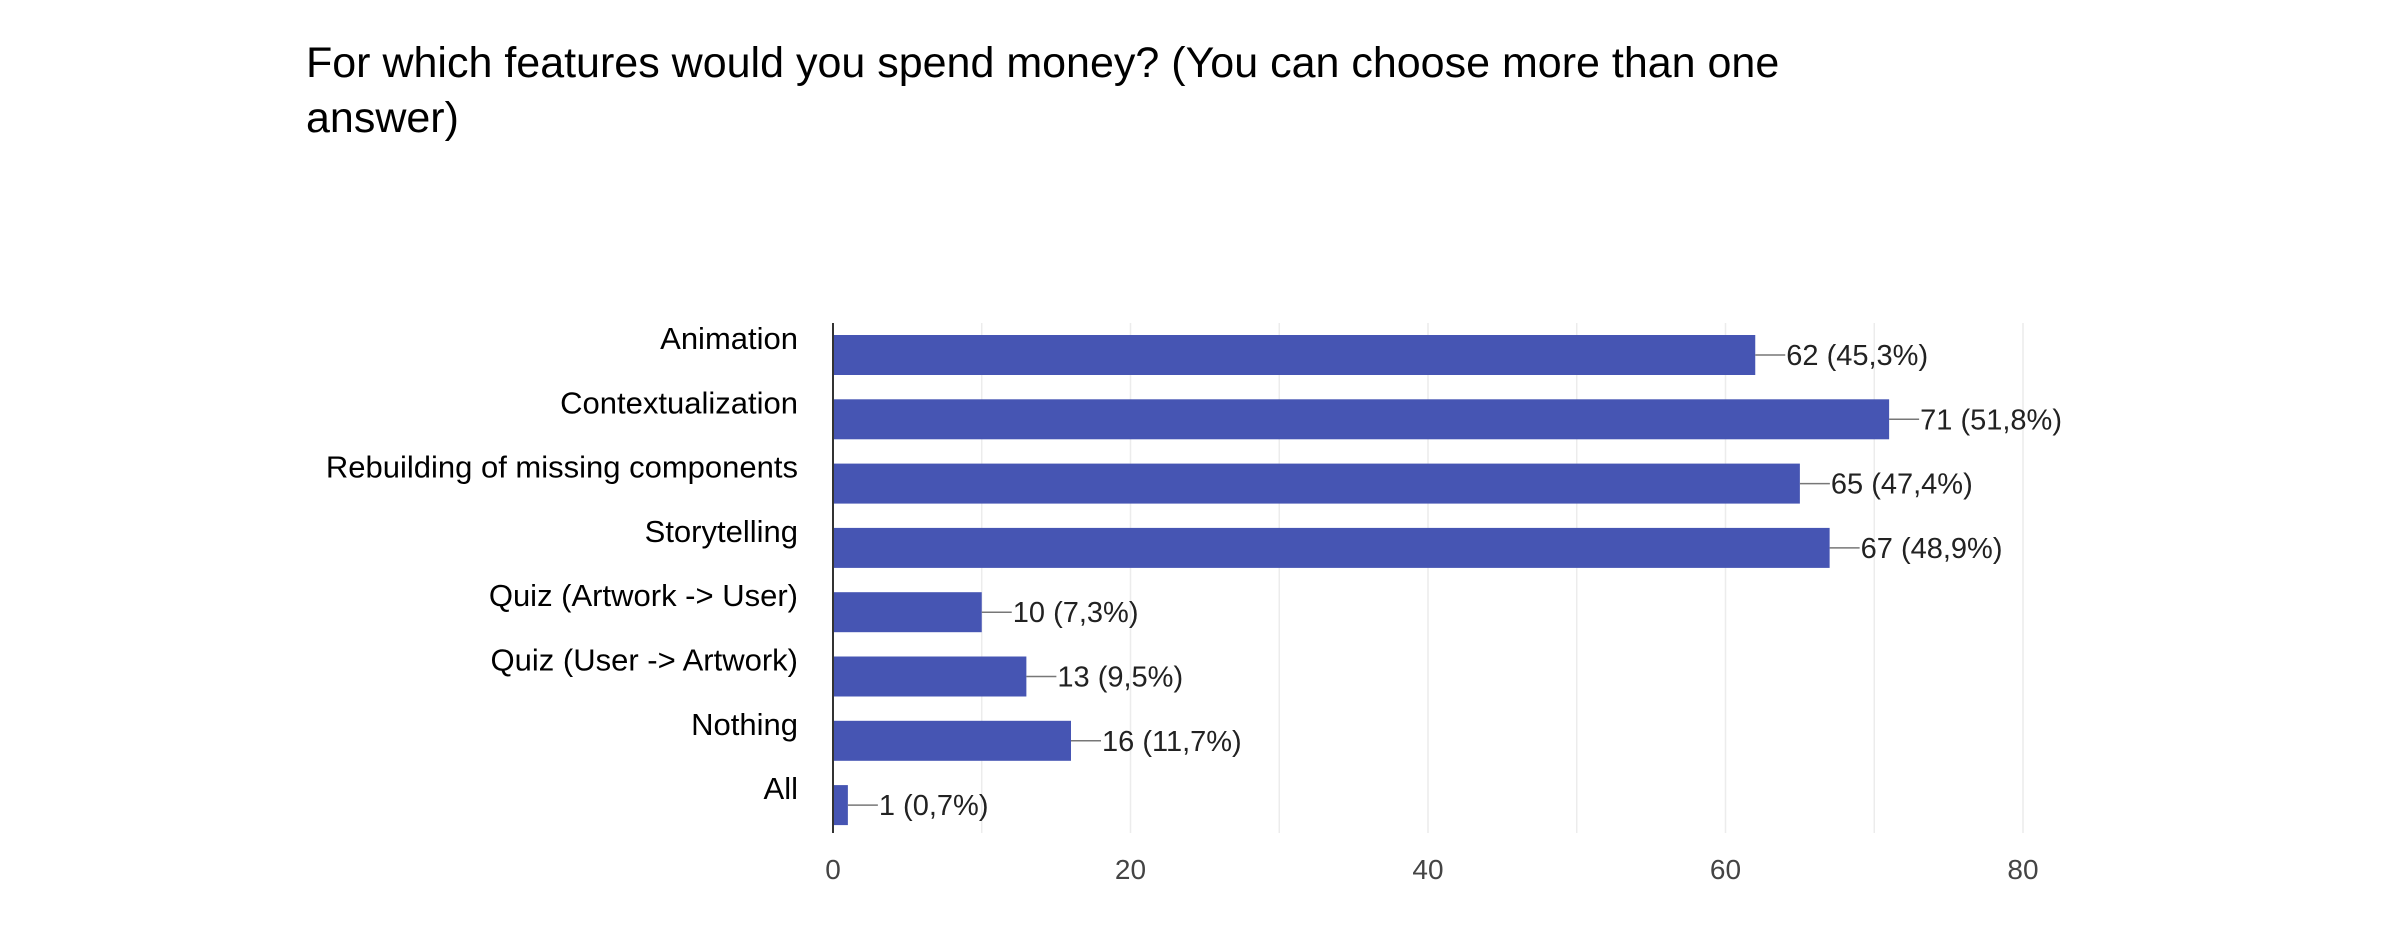 The height and width of the screenshot is (952, 2388). I want to click on category-label: Quiz (Artwork -> User), so click(643, 595).